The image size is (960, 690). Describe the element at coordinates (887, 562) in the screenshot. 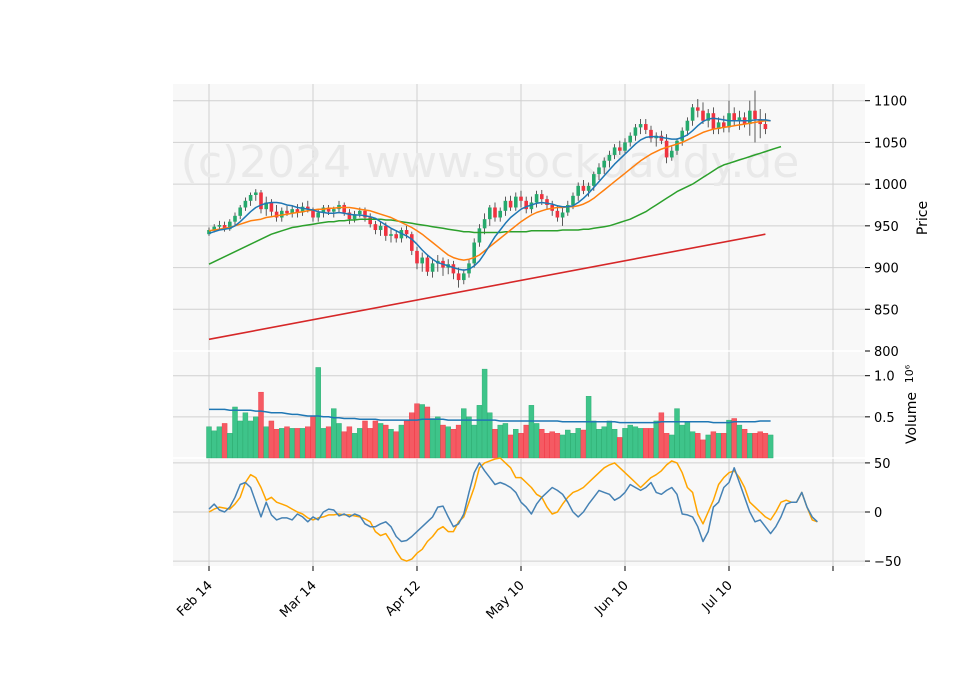

I see `osc-y-tick-label: −50` at that location.